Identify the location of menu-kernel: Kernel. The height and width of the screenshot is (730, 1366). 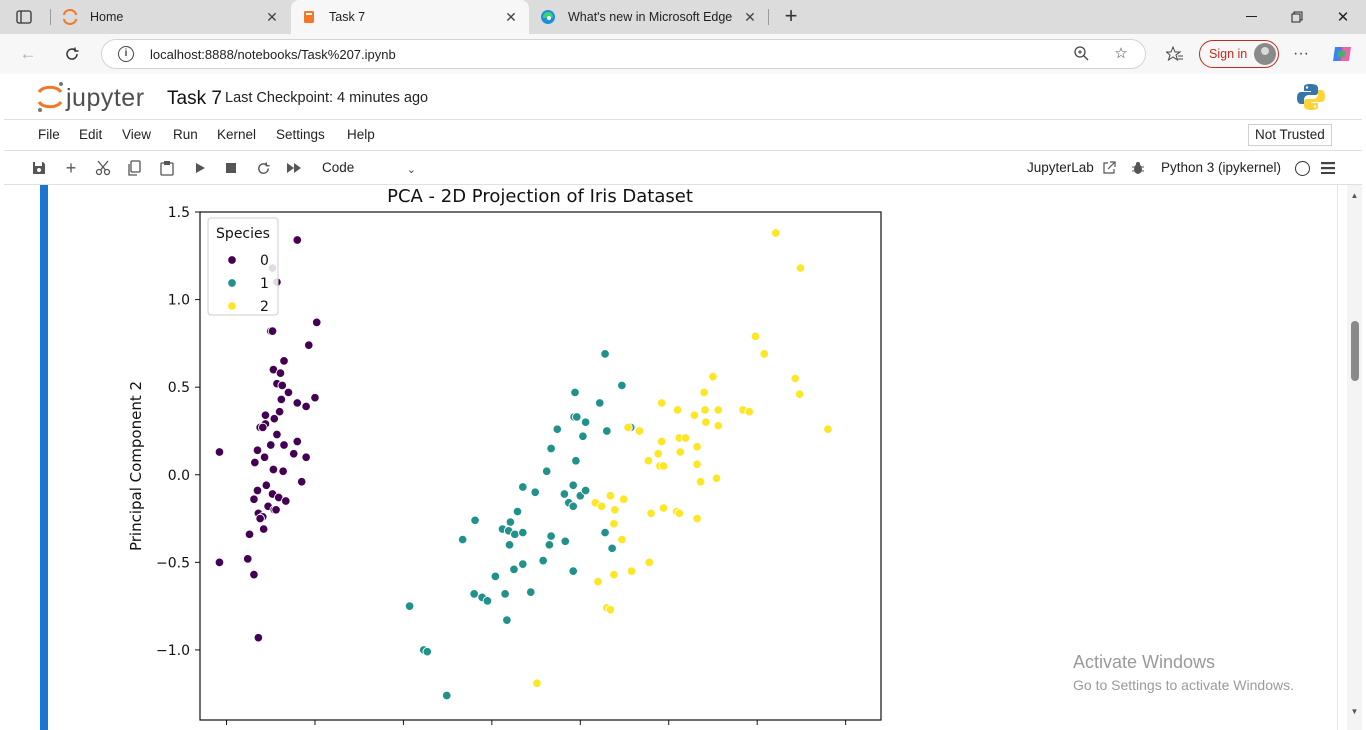
(237, 134).